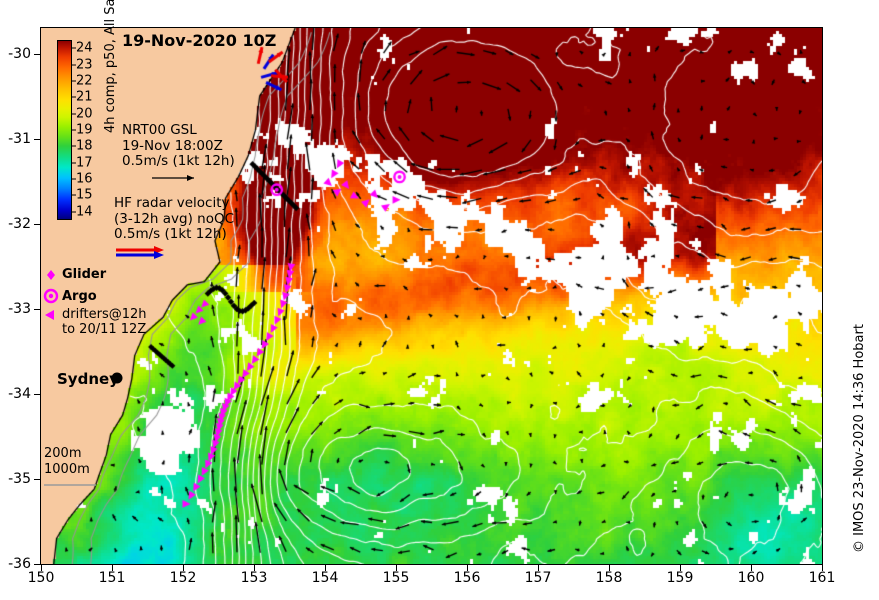  I want to click on colorbar-tick-22: 22, so click(84, 81).